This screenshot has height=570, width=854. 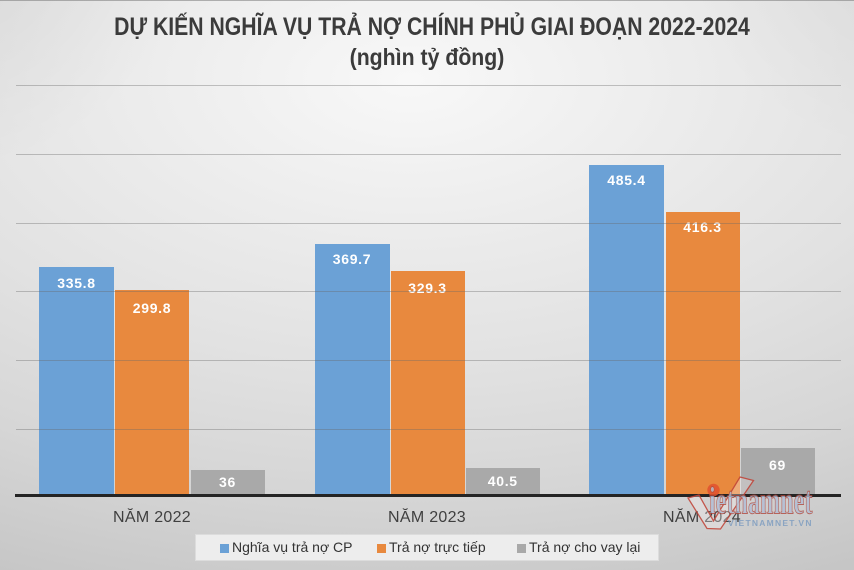 I want to click on svg-text: ietnamnet, so click(x=761, y=501).